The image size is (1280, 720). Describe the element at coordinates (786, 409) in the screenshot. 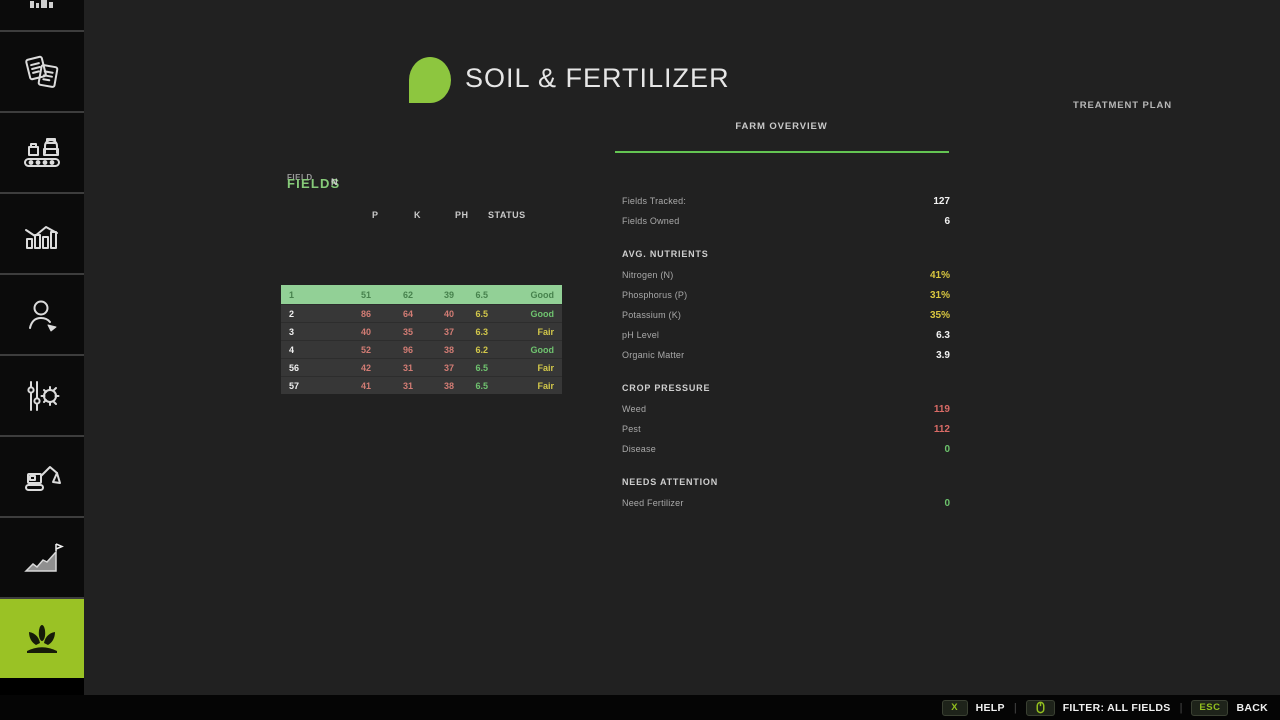

I see `stat-row: Weed 119` at that location.